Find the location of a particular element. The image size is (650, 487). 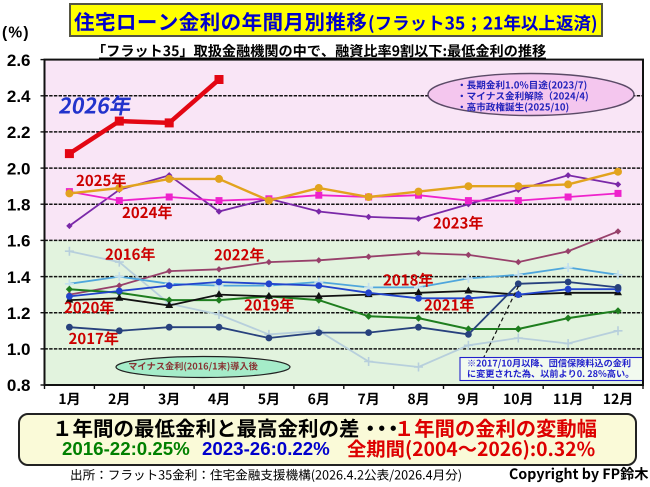

svg-text: 0.8 is located at coordinates (19, 385).